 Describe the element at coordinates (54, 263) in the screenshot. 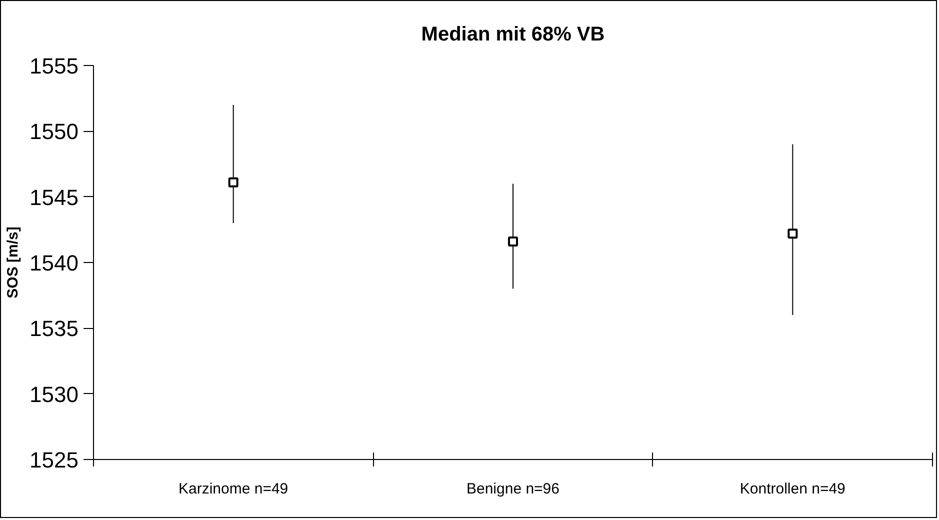

I see `y-tick-label: 1540` at that location.